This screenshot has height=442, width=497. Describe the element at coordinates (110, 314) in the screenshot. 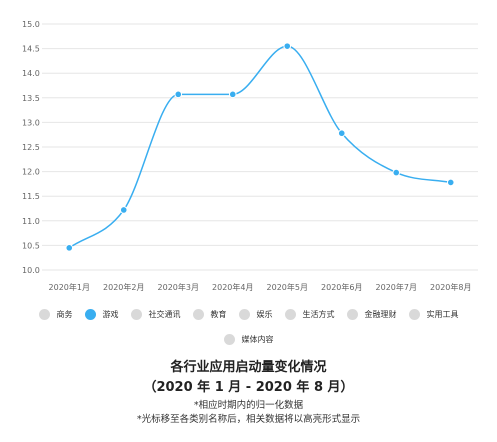

I see `legend-label: 游戏` at that location.